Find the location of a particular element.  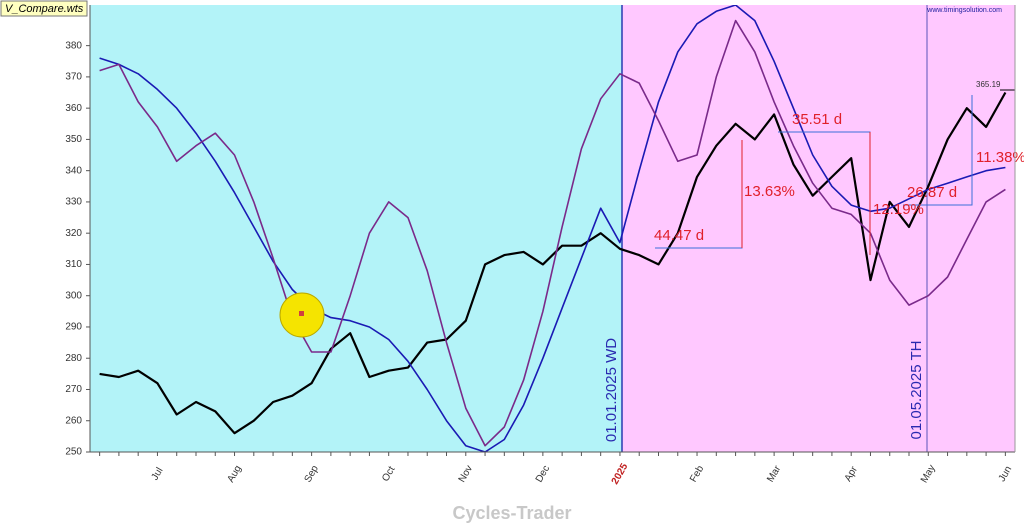

x-tick-label: Jun is located at coordinates (1006, 473).